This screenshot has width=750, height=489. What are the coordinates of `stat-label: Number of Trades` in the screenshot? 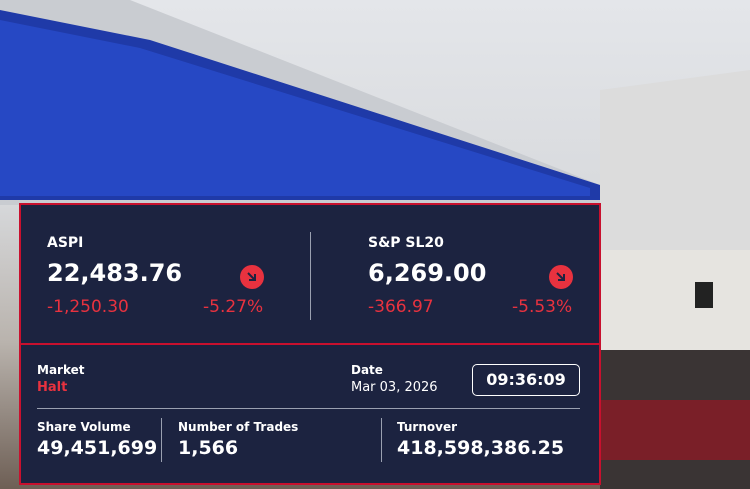 It's located at (238, 427).